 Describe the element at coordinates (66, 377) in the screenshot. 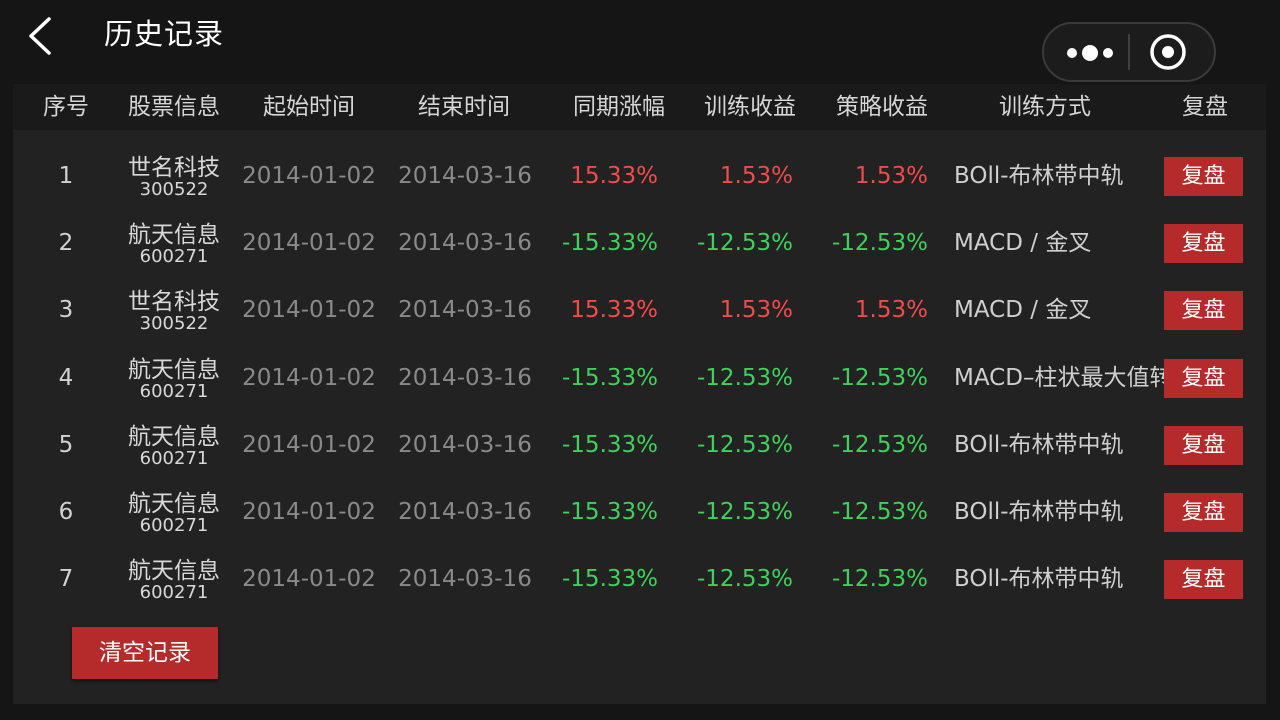

I see `row-index: 4` at that location.